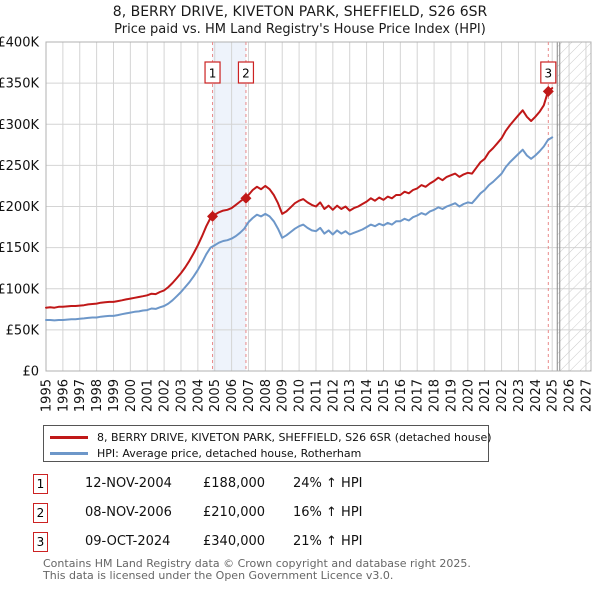 This screenshot has height=590, width=600. What do you see at coordinates (300, 395) in the screenshot?
I see `svg-text: 2010` at bounding box center [300, 395].